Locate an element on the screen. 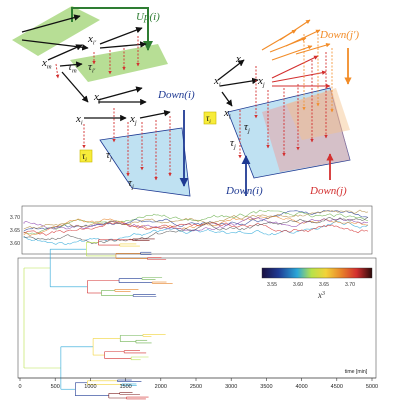  label-tau-j2-left: τj is located at coordinates (131, 184).